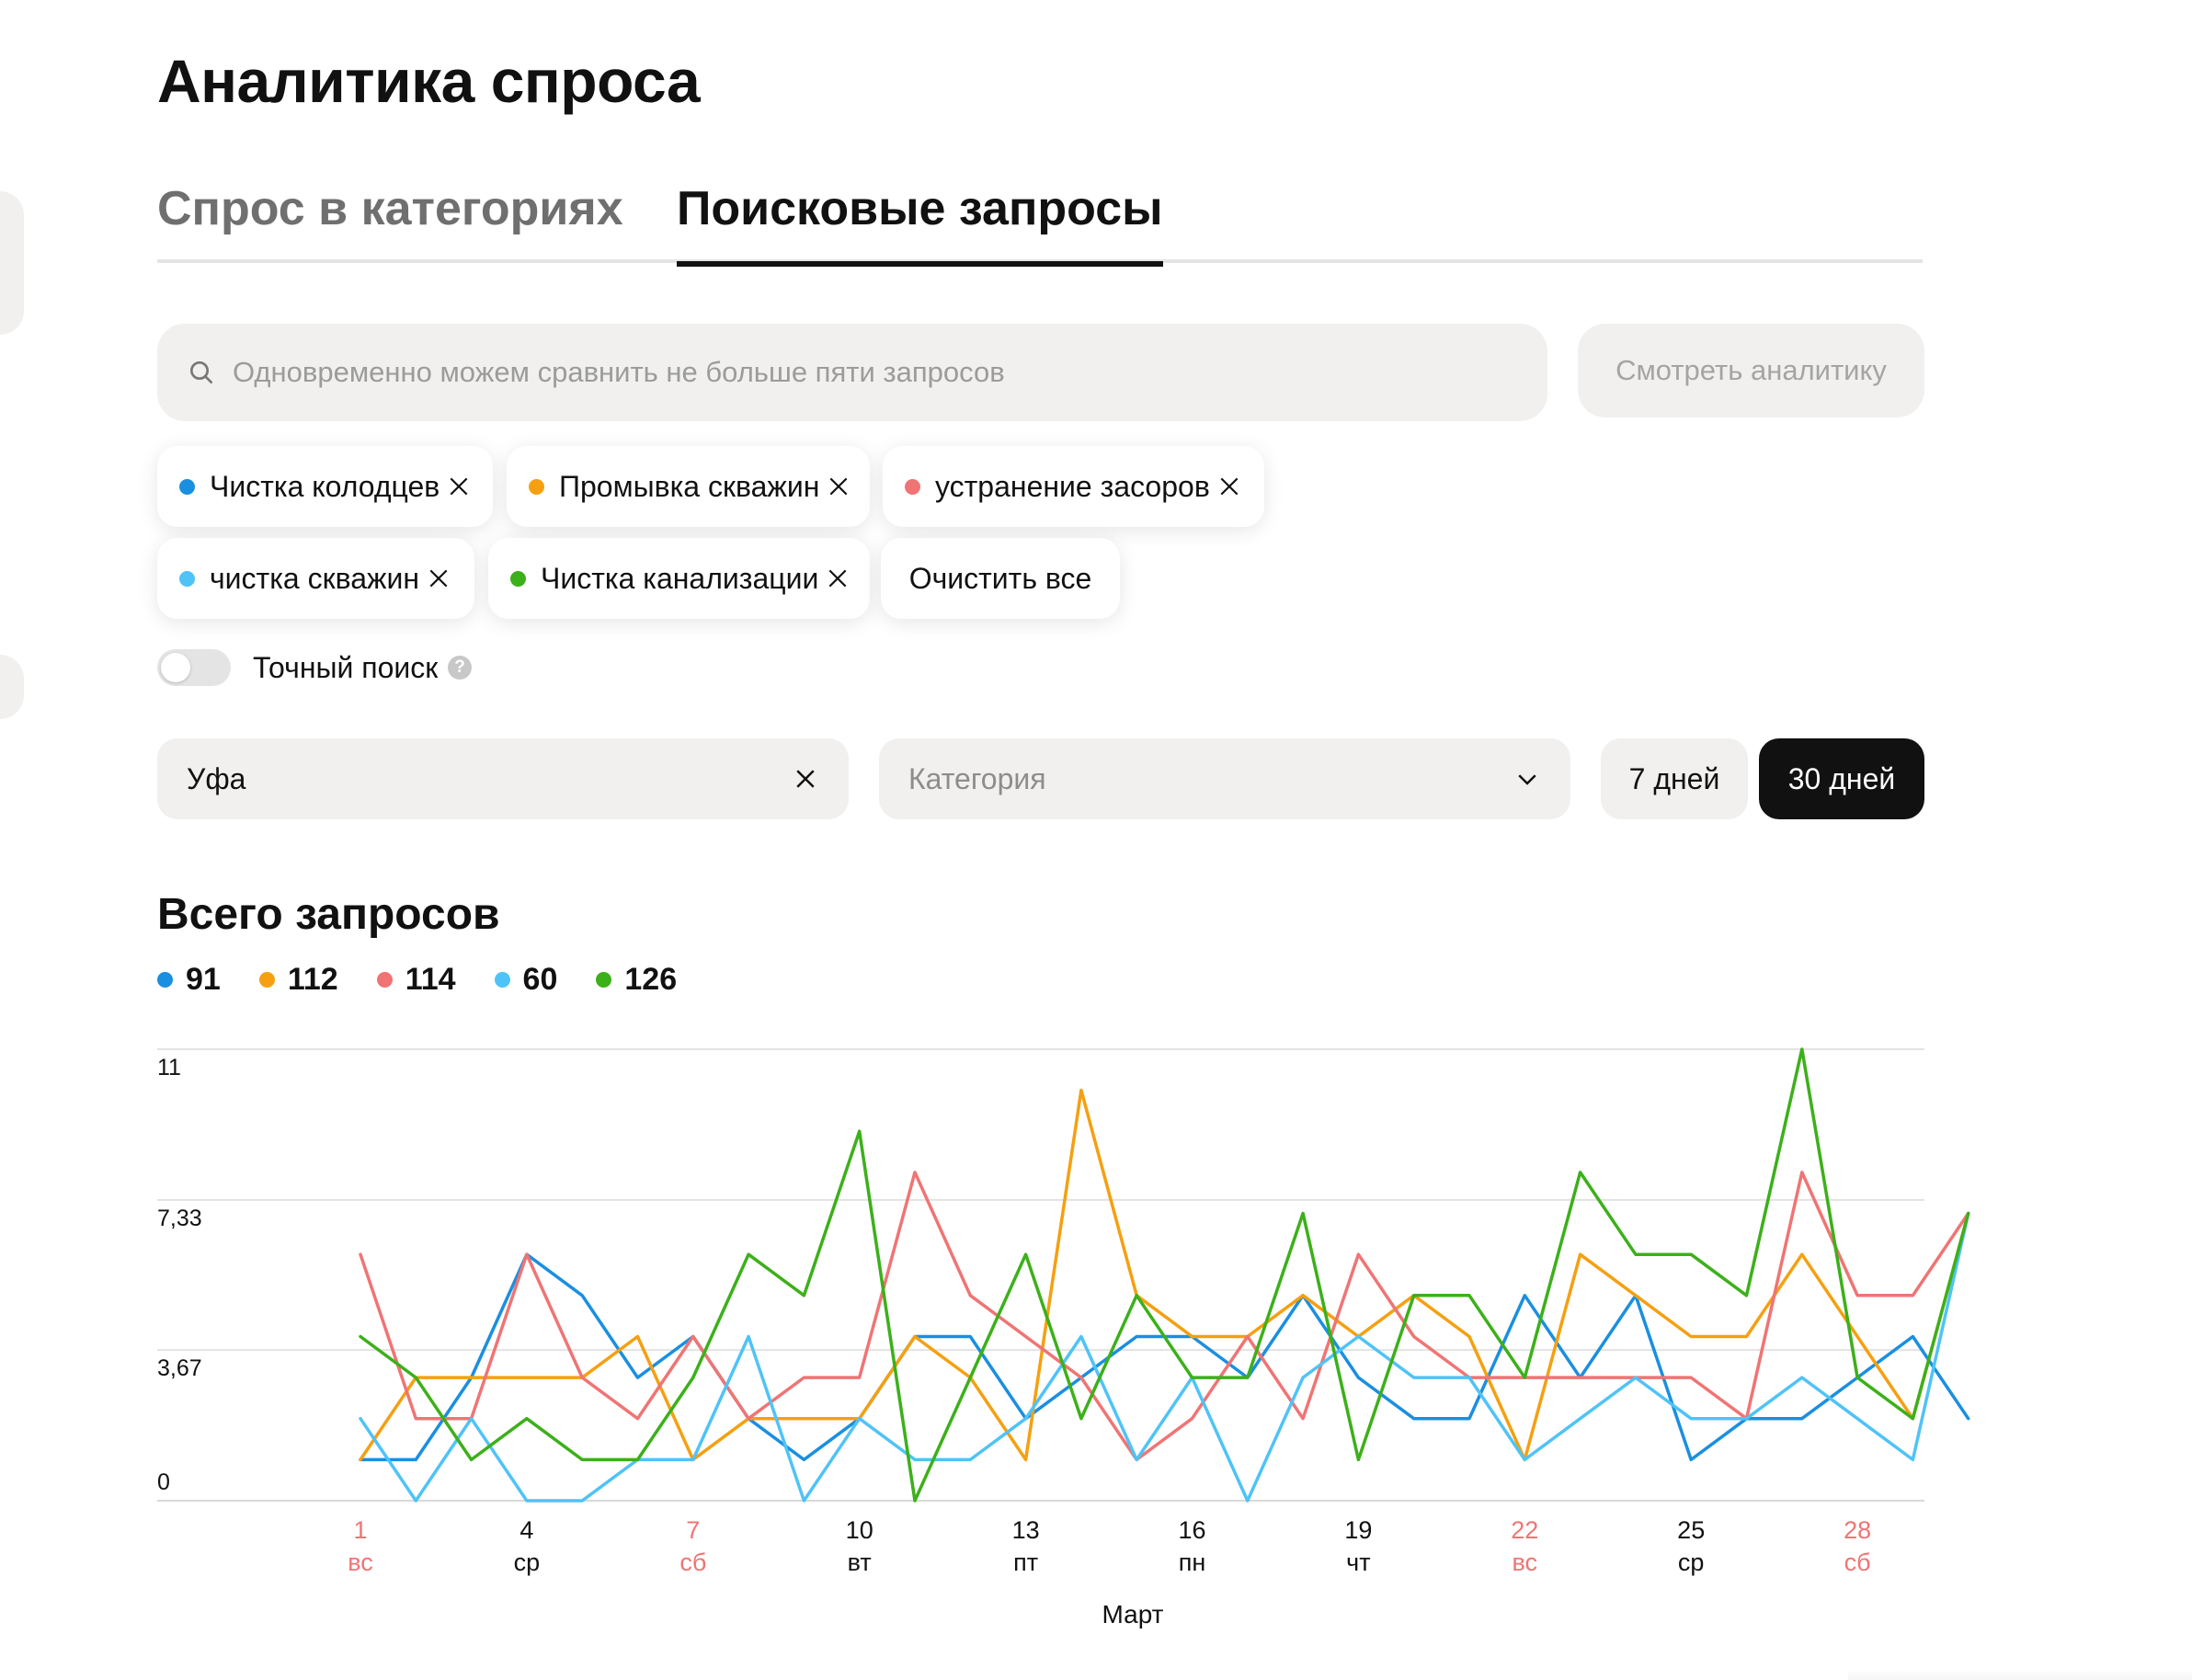 The image size is (2192, 1680). I want to click on query-chip-label: устранение засоров, so click(1072, 486).